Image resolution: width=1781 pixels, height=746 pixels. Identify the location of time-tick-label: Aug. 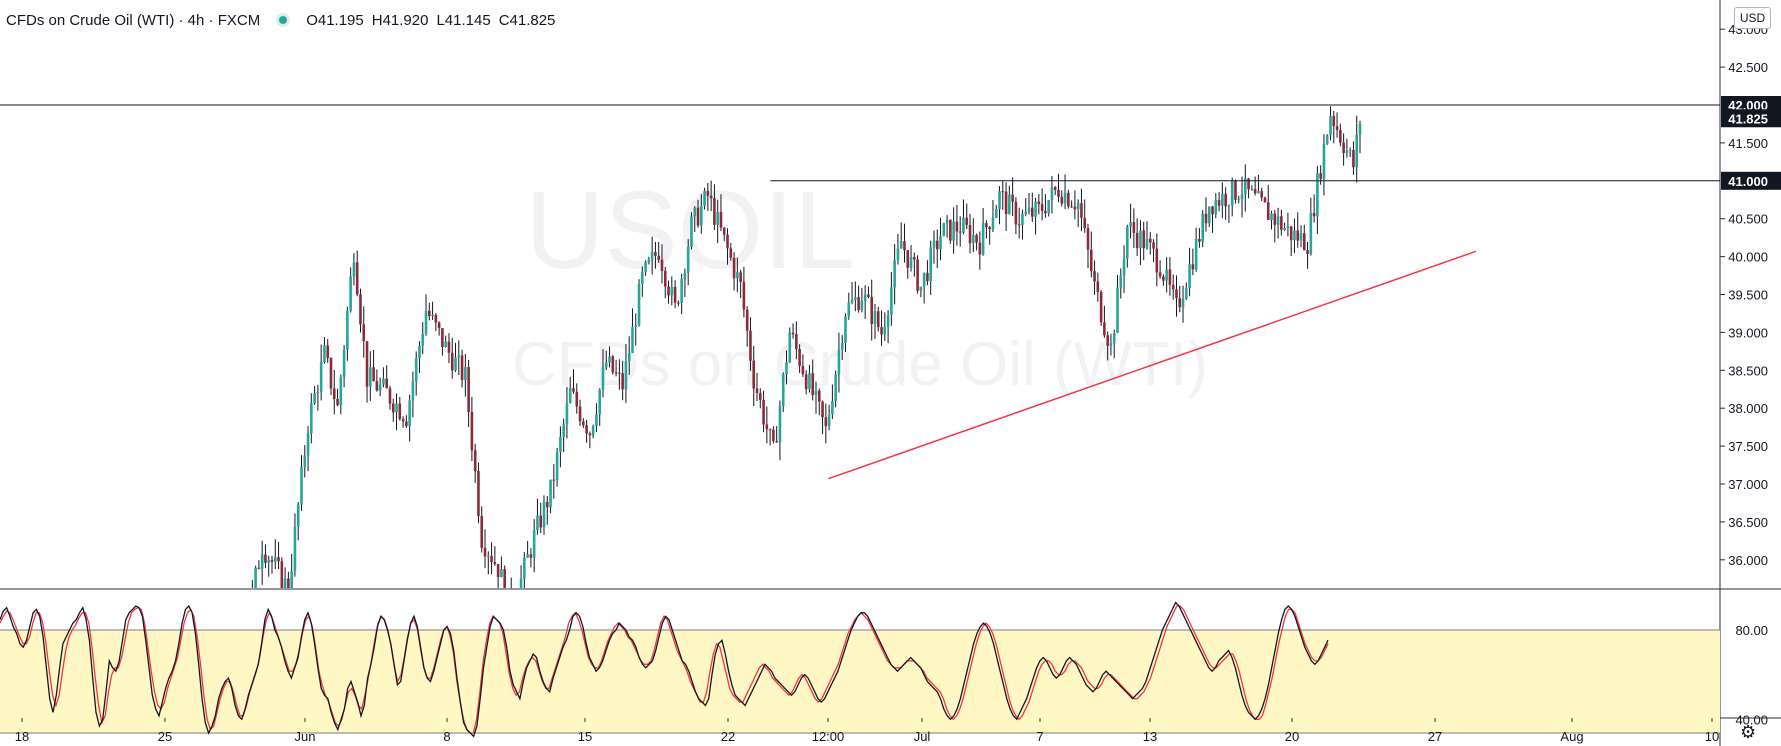
(1571, 736).